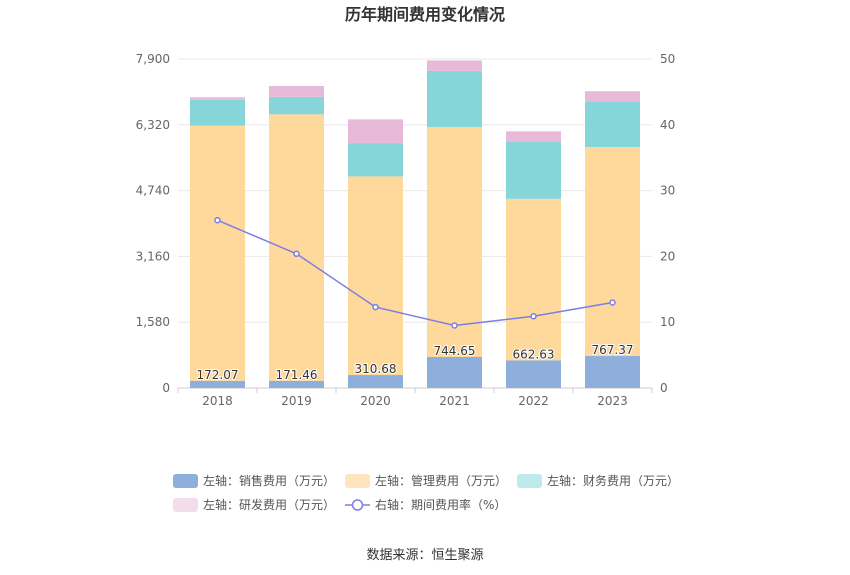 Image resolution: width=850 pixels, height=575 pixels. I want to click on bar-data-label: 310.68, so click(376, 369).